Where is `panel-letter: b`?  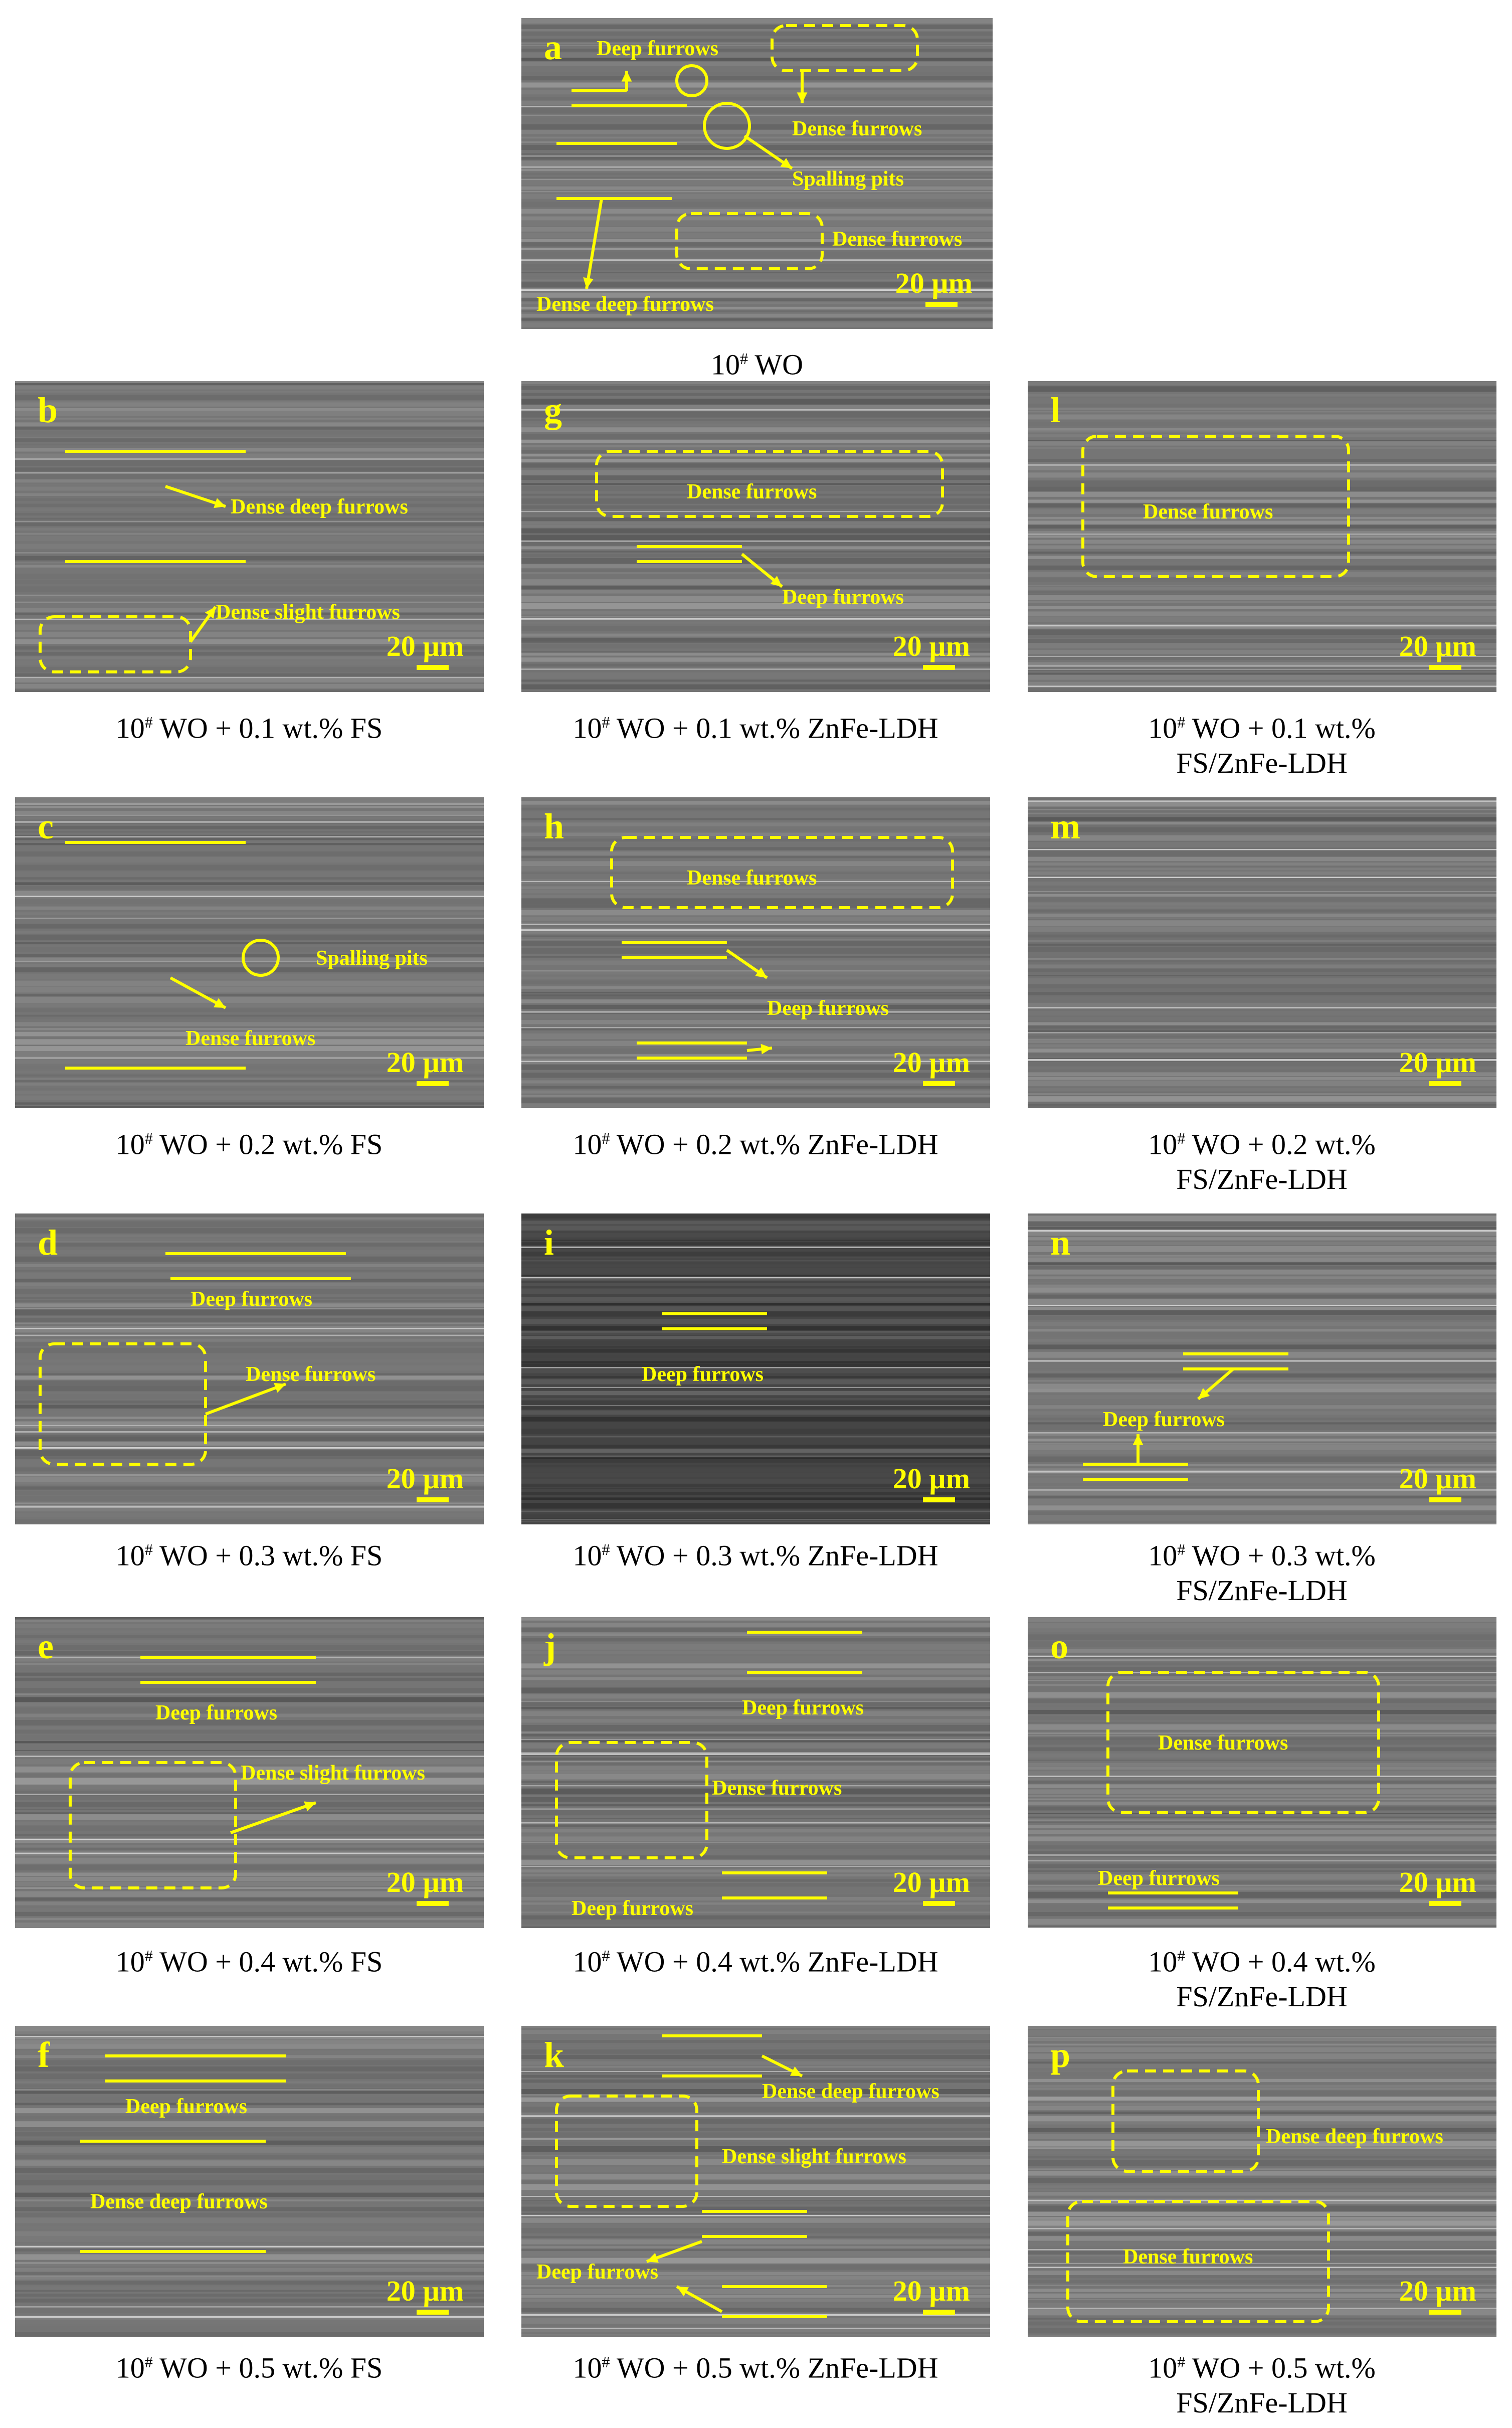
panel-letter: b is located at coordinates (48, 410).